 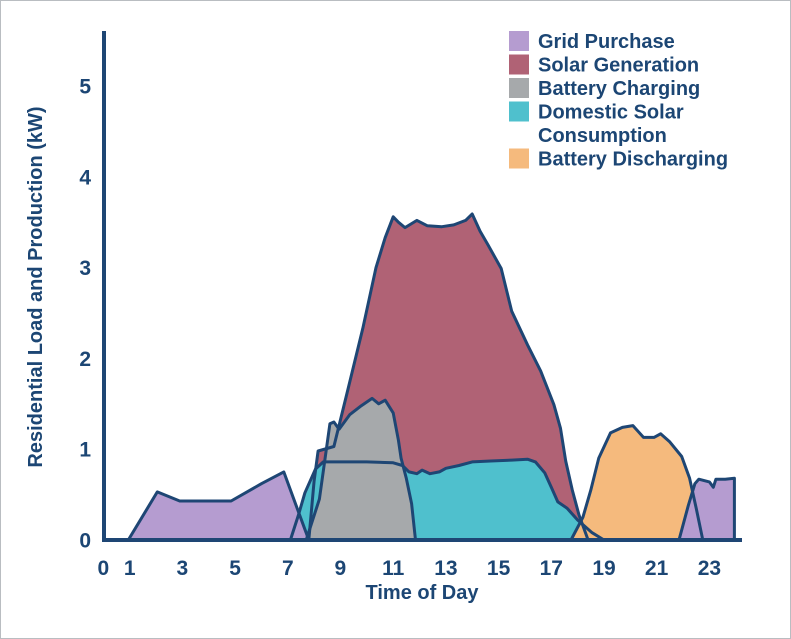 I want to click on x-axis-tick-labels: 0 1 3 5 7 9 11 13 15 17 19 21 23, so click(x=409, y=568).